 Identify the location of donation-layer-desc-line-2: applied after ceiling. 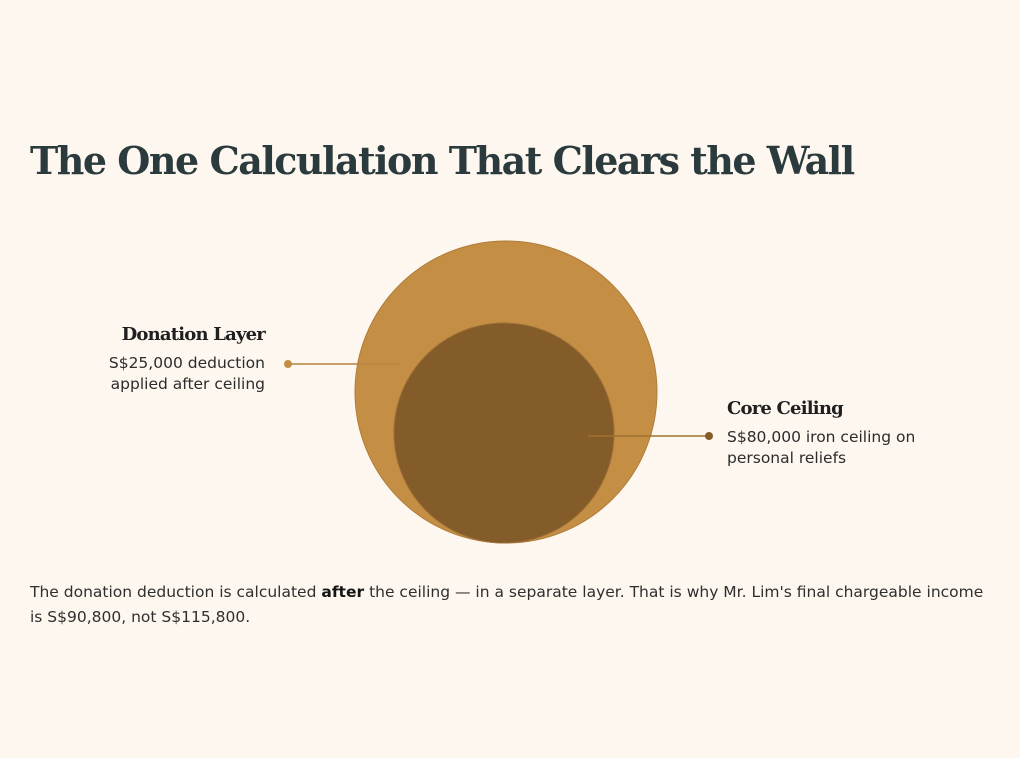
(187, 384).